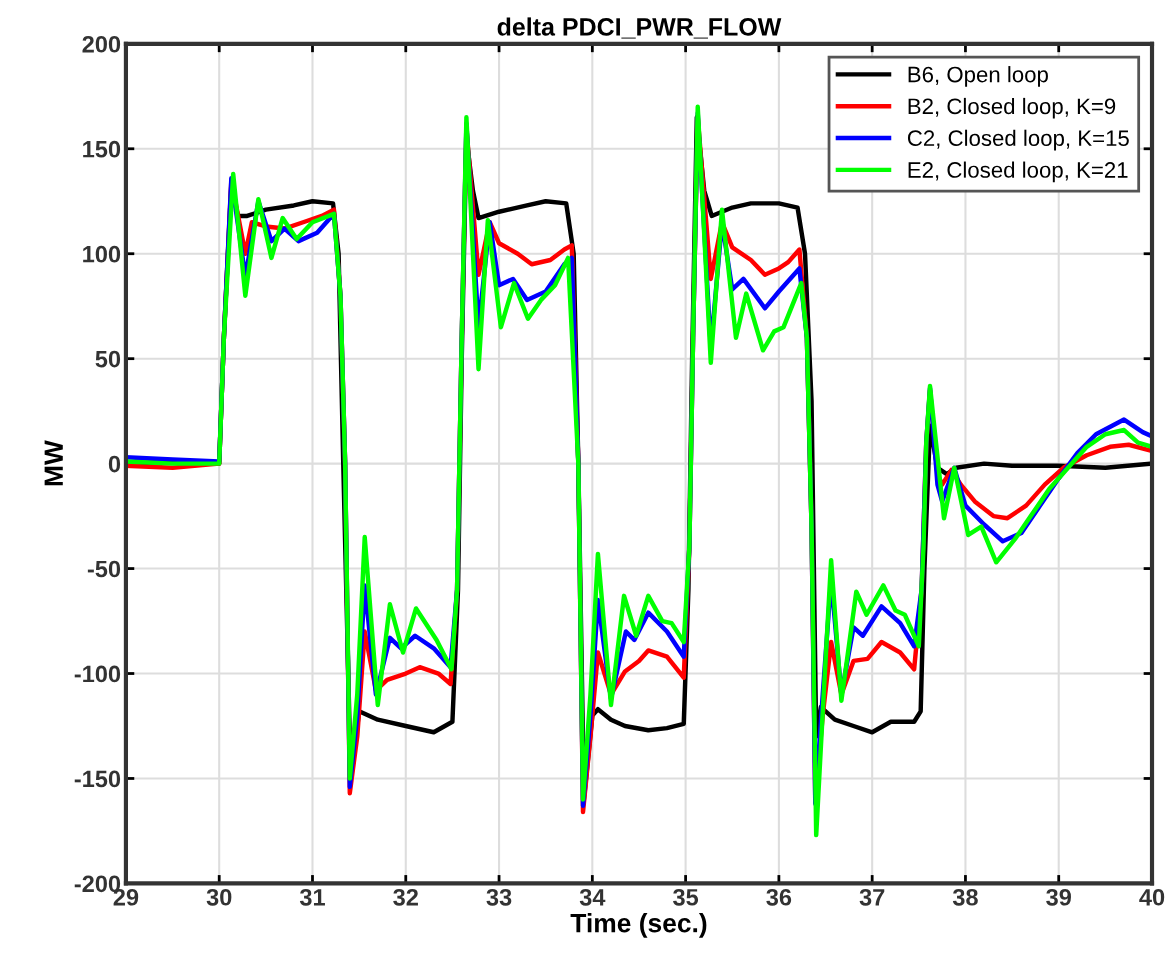 The height and width of the screenshot is (974, 1166). I want to click on y-tick-label: 200, so click(101, 44).